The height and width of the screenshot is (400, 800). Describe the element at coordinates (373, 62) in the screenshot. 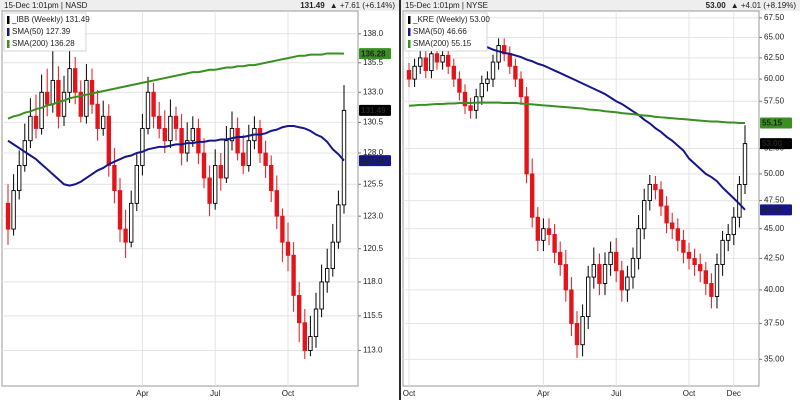

I see `y-tick-label: 135.5` at that location.